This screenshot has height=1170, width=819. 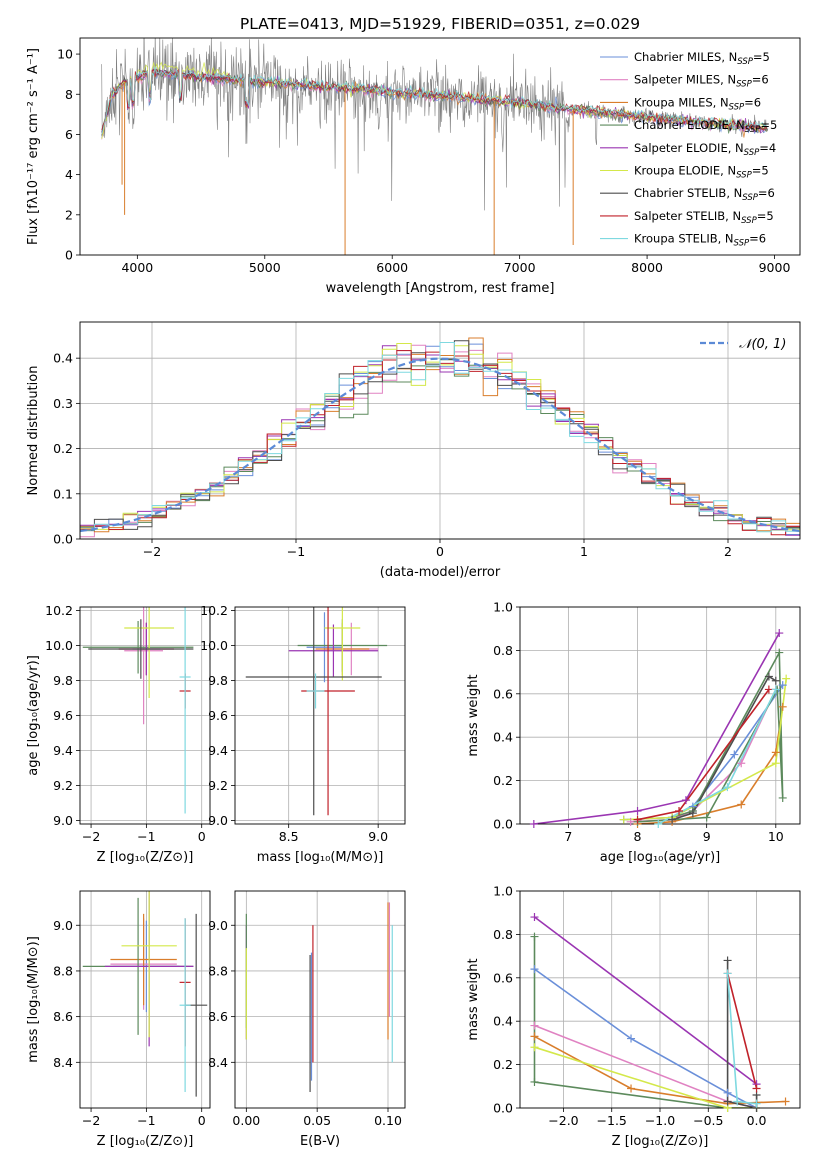 I want to click on y-tick-label: 1.0, so click(x=503, y=607).